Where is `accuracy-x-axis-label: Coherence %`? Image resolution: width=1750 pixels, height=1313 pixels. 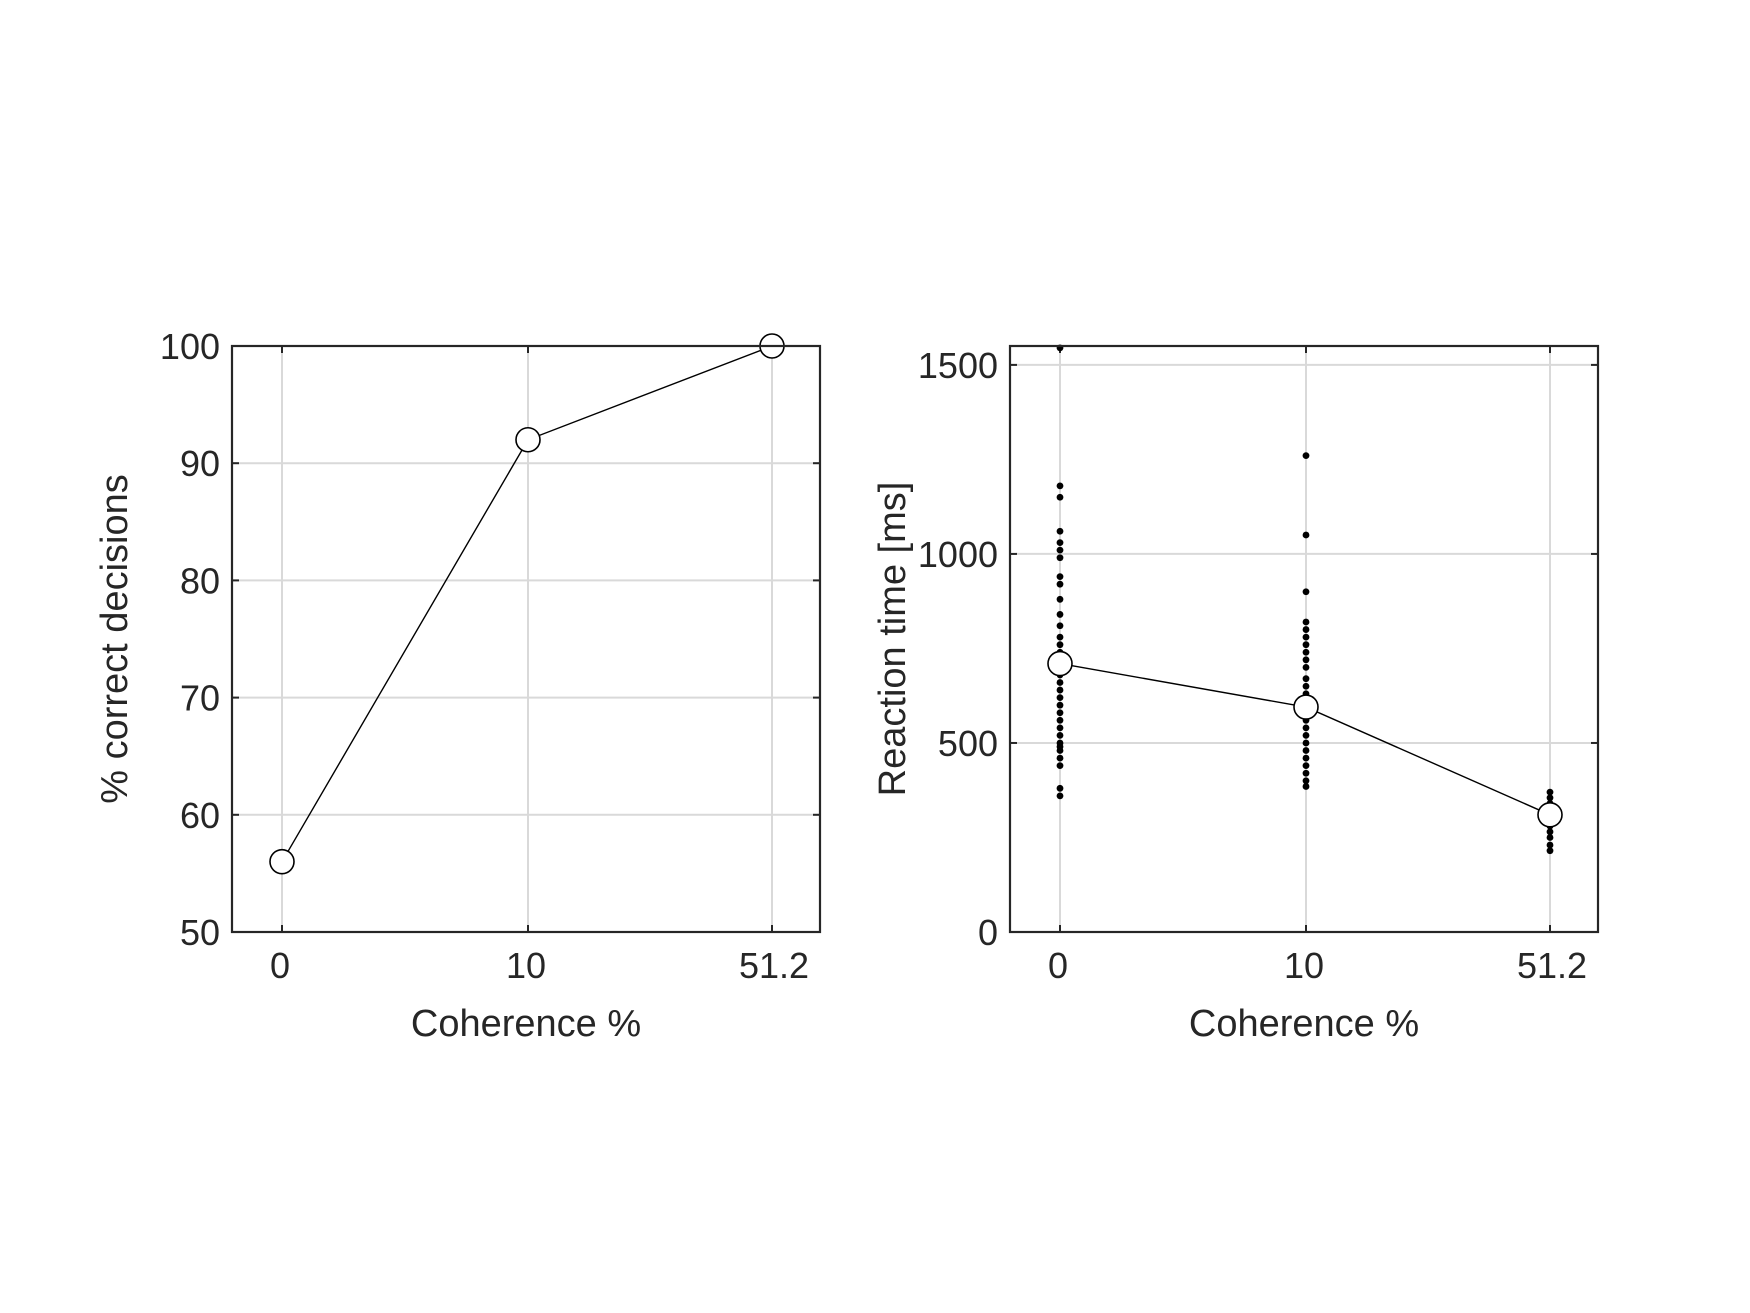 accuracy-x-axis-label: Coherence % is located at coordinates (526, 1024).